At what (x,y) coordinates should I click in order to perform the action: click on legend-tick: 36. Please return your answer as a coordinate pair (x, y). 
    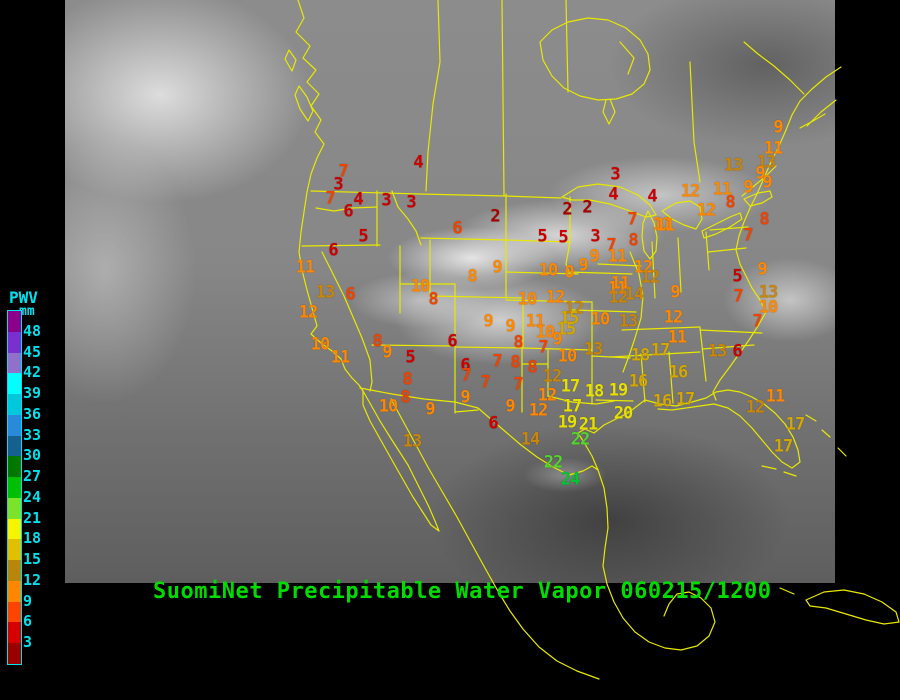
    Looking at the image, I should click on (32, 413).